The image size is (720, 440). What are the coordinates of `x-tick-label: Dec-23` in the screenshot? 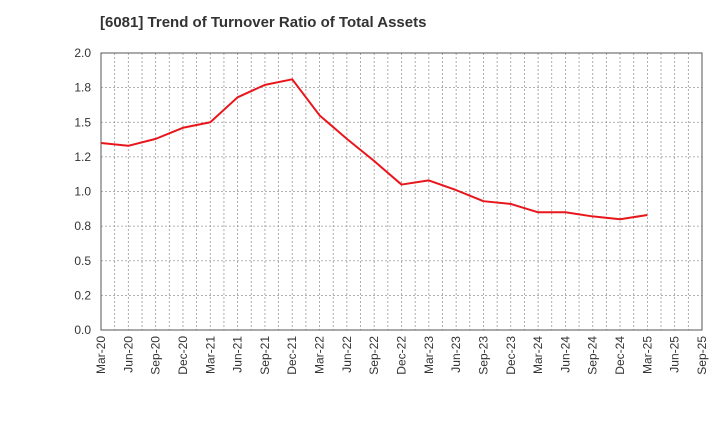 It's located at (511, 355).